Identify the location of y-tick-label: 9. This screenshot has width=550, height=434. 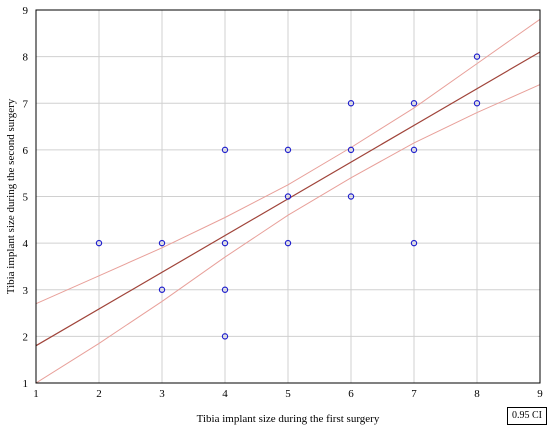
(26, 11).